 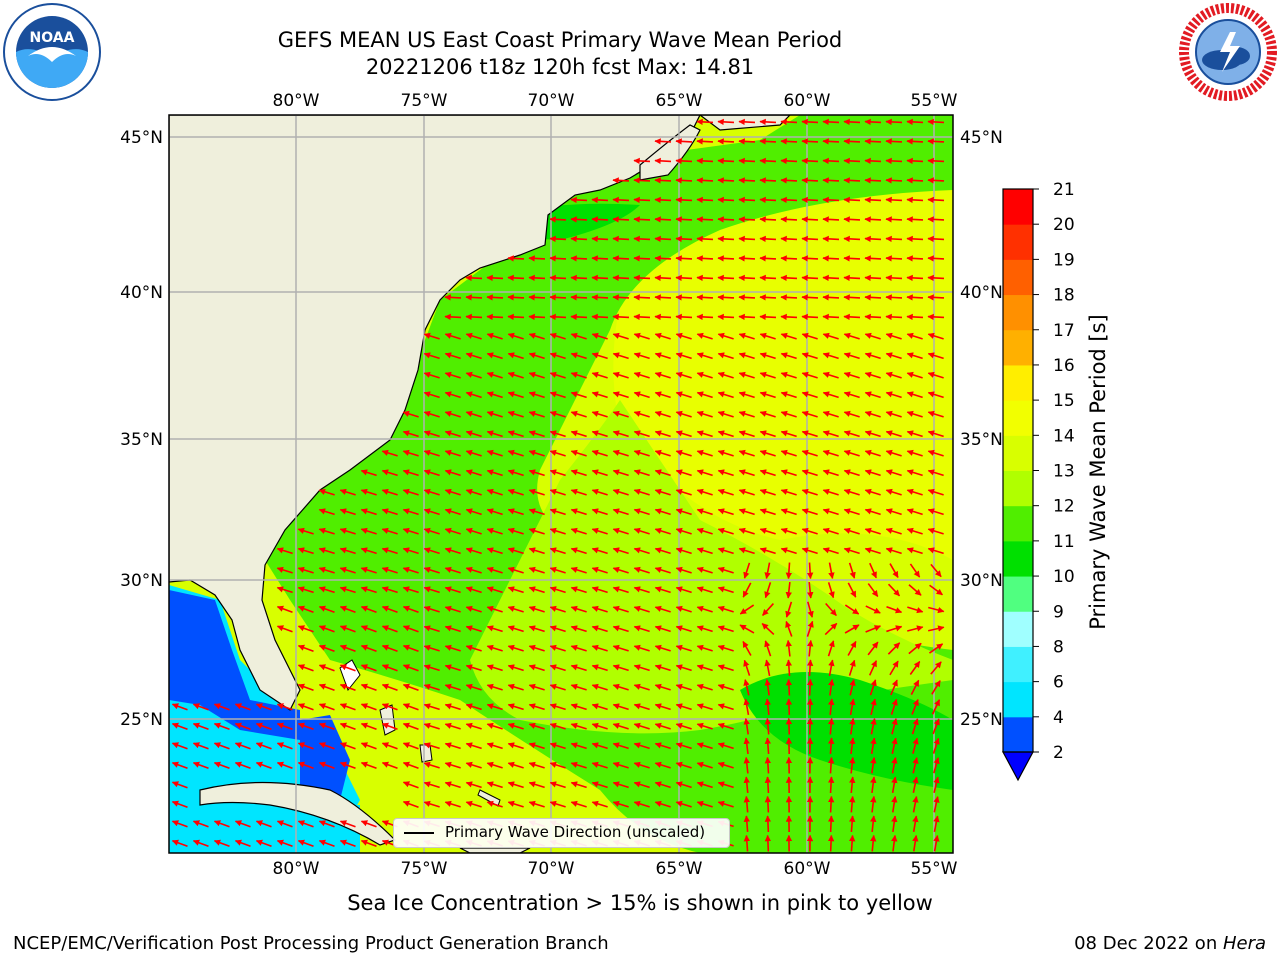 What do you see at coordinates (1018, 664) in the screenshot?
I see `colorbar-segment` at bounding box center [1018, 664].